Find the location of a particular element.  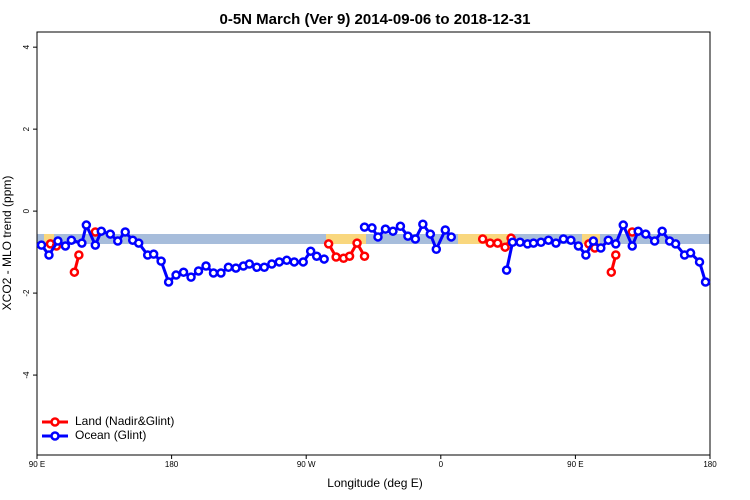

band-ocean is located at coordinates (373, 239).